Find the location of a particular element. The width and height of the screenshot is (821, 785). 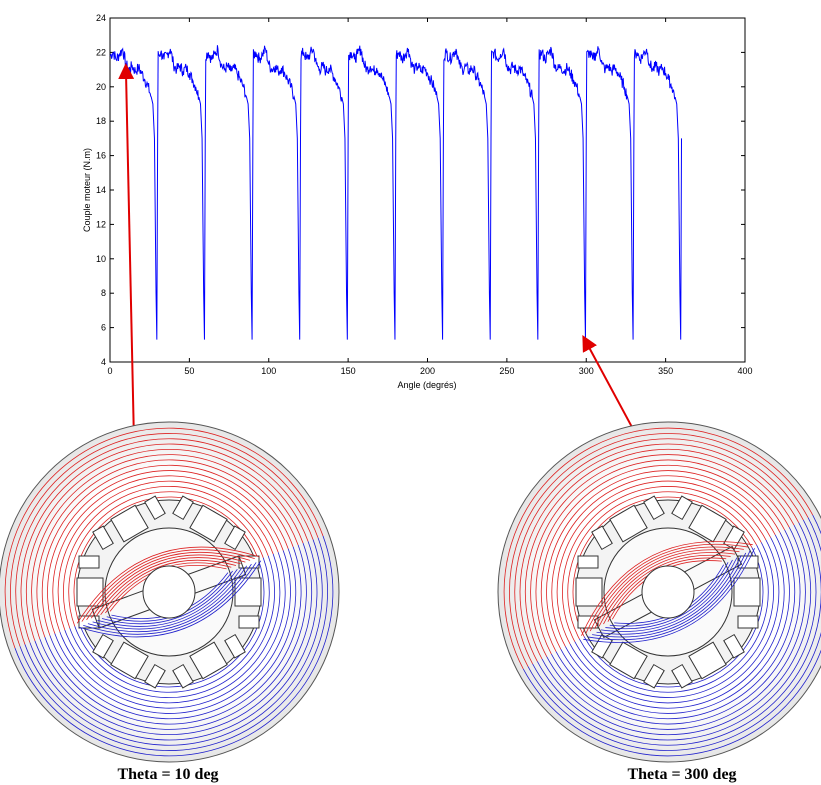

x-tick-label: 350 is located at coordinates (665, 371).